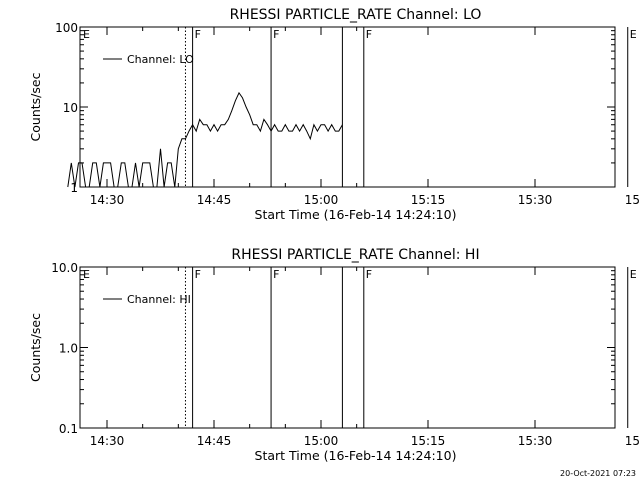  Describe the element at coordinates (159, 299) in the screenshot. I see `legend-label: Channel: HI` at that location.